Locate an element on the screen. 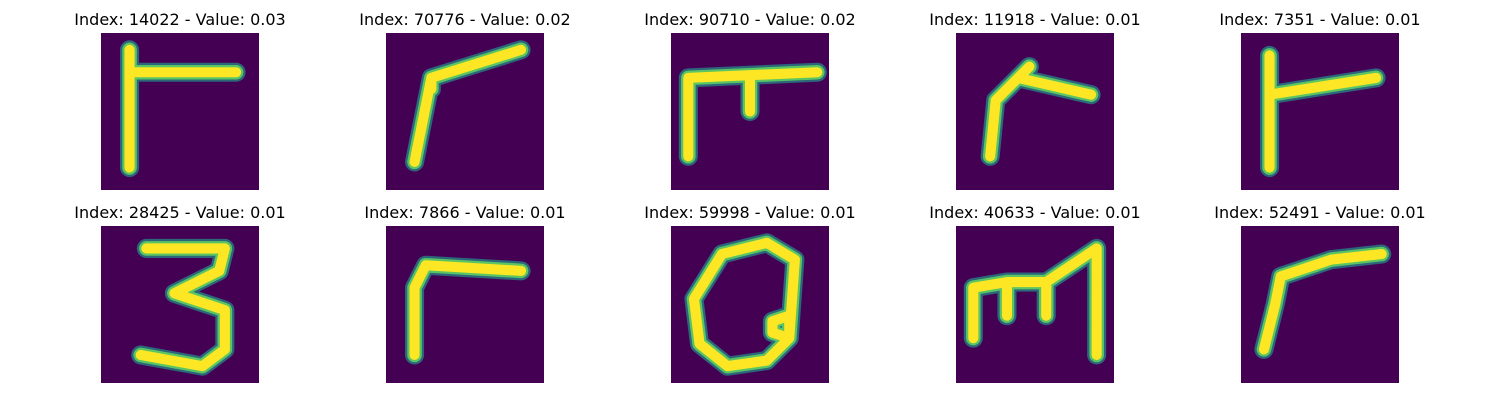 Image resolution: width=1500 pixels, height=400 pixels. panel-title: Index: 14022 - Value: 0.03 is located at coordinates (180, 19).